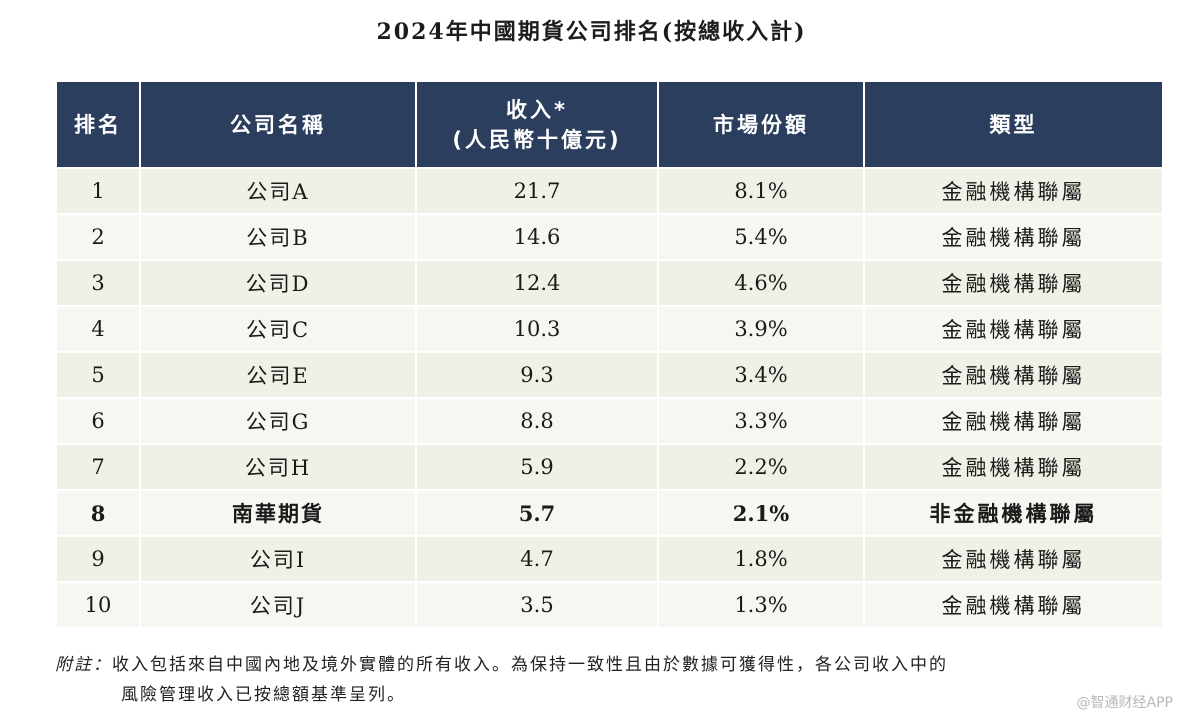 Image resolution: width=1183 pixels, height=720 pixels. What do you see at coordinates (761, 328) in the screenshot?
I see `cell-share: 3.9%` at bounding box center [761, 328].